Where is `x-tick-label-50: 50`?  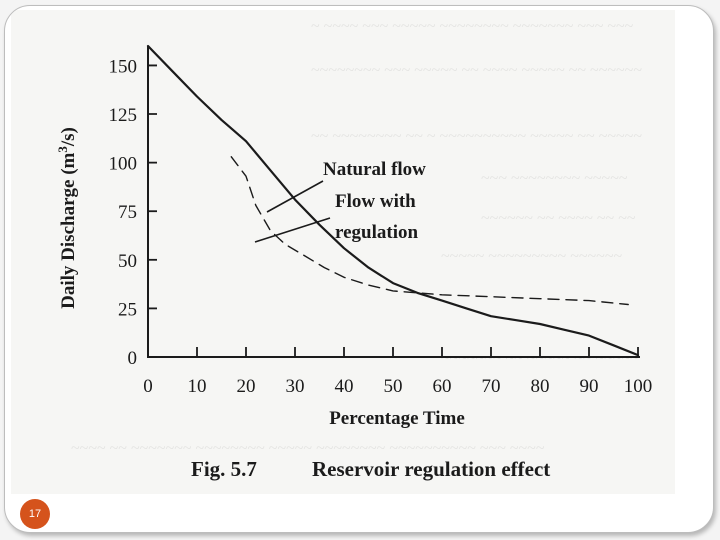
x-tick-label-50: 50 is located at coordinates (393, 386).